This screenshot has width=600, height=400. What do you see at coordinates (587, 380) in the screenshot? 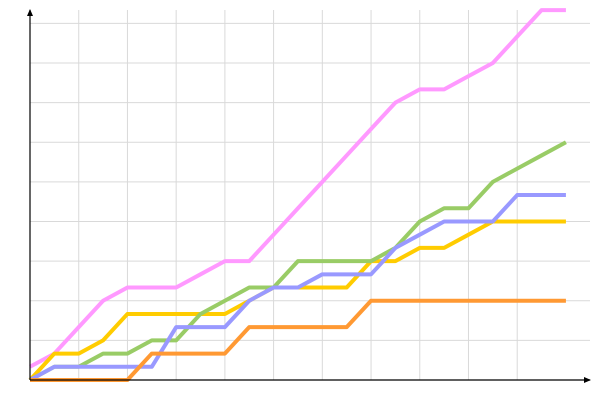
I see `x-axis-arrow-icon` at bounding box center [587, 380].